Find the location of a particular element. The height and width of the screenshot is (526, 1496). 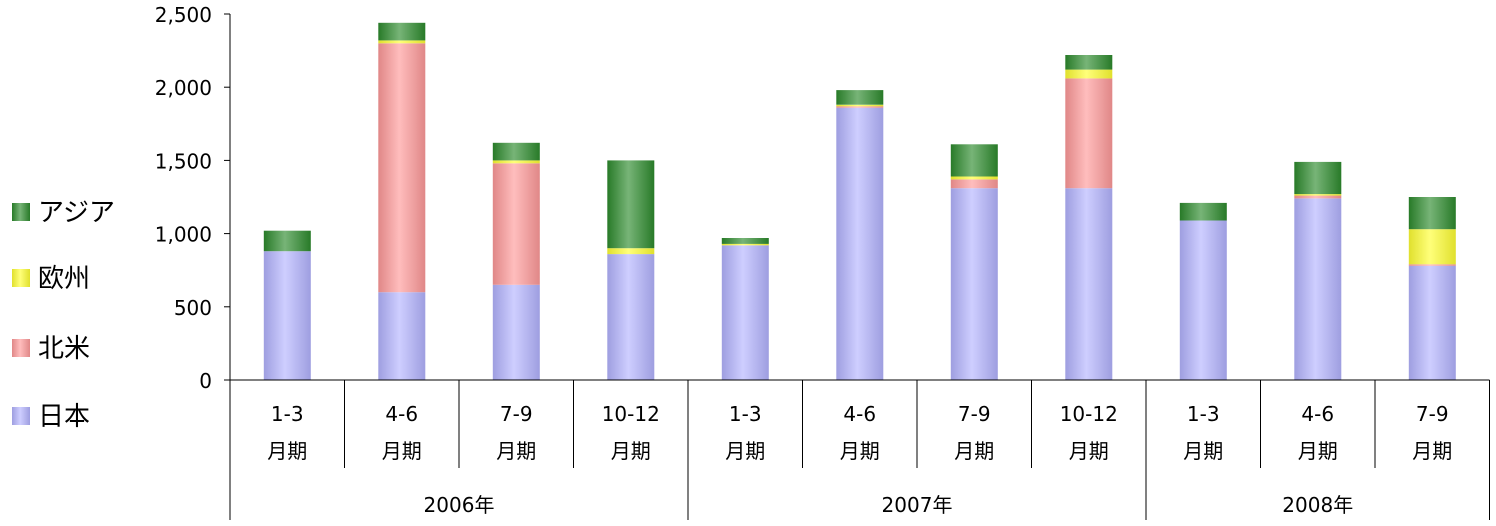

y-tick-label: 1,000 is located at coordinates (183, 235).